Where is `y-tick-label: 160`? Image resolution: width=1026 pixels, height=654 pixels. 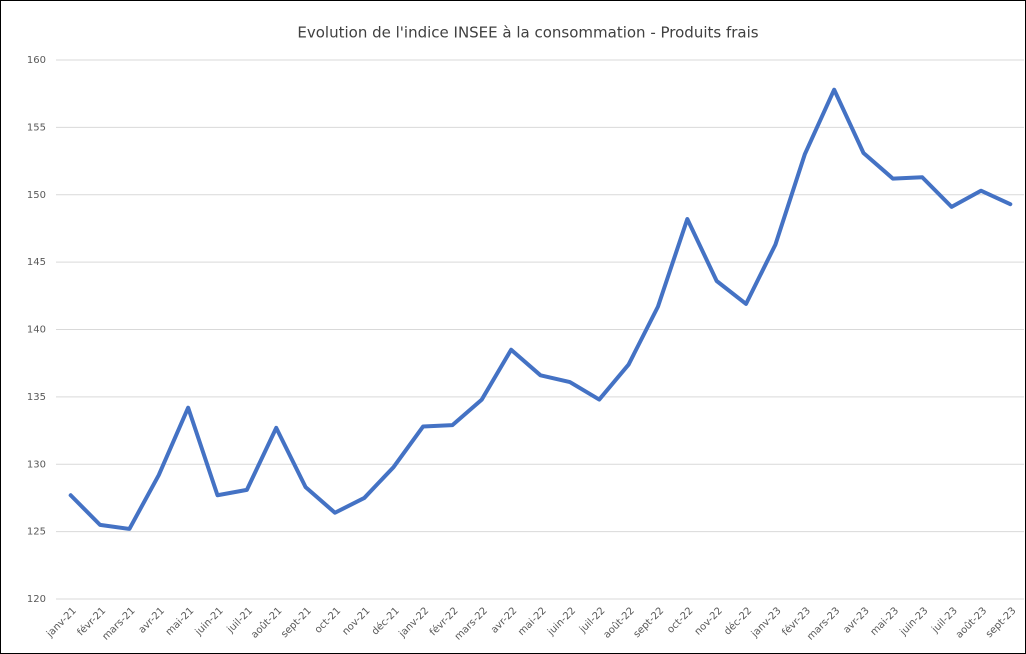
y-tick-label: 160 is located at coordinates (36, 60).